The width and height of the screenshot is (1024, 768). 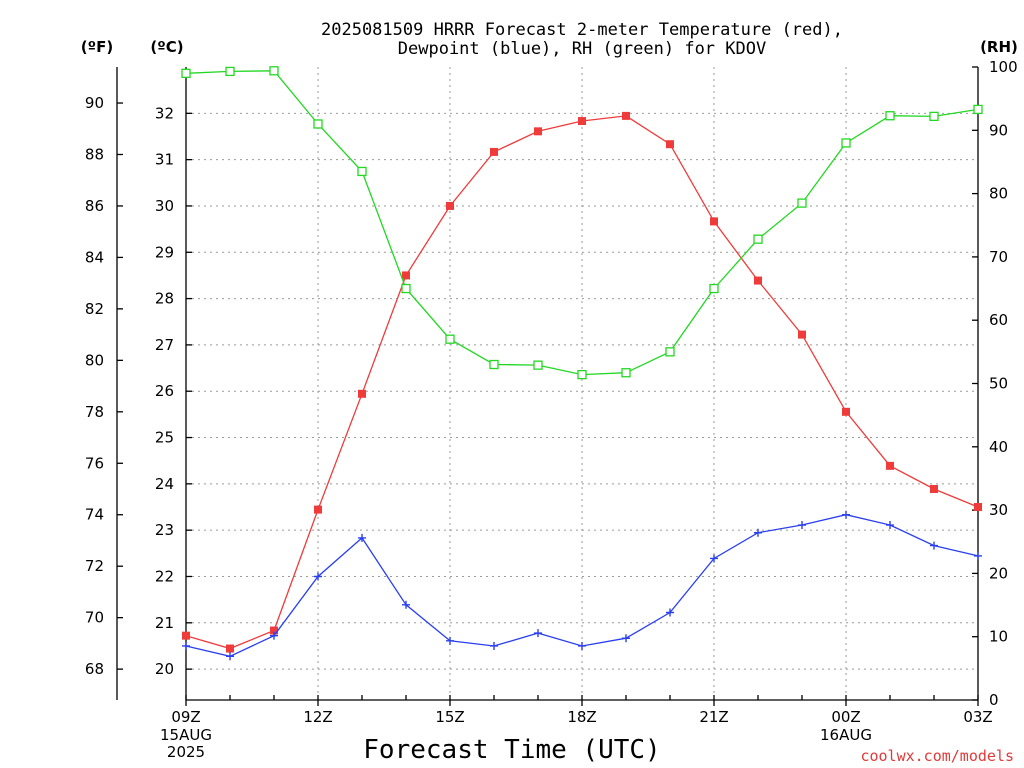 What do you see at coordinates (846, 735) in the screenshot?
I see `tick-label-x-date: 16AUG` at bounding box center [846, 735].